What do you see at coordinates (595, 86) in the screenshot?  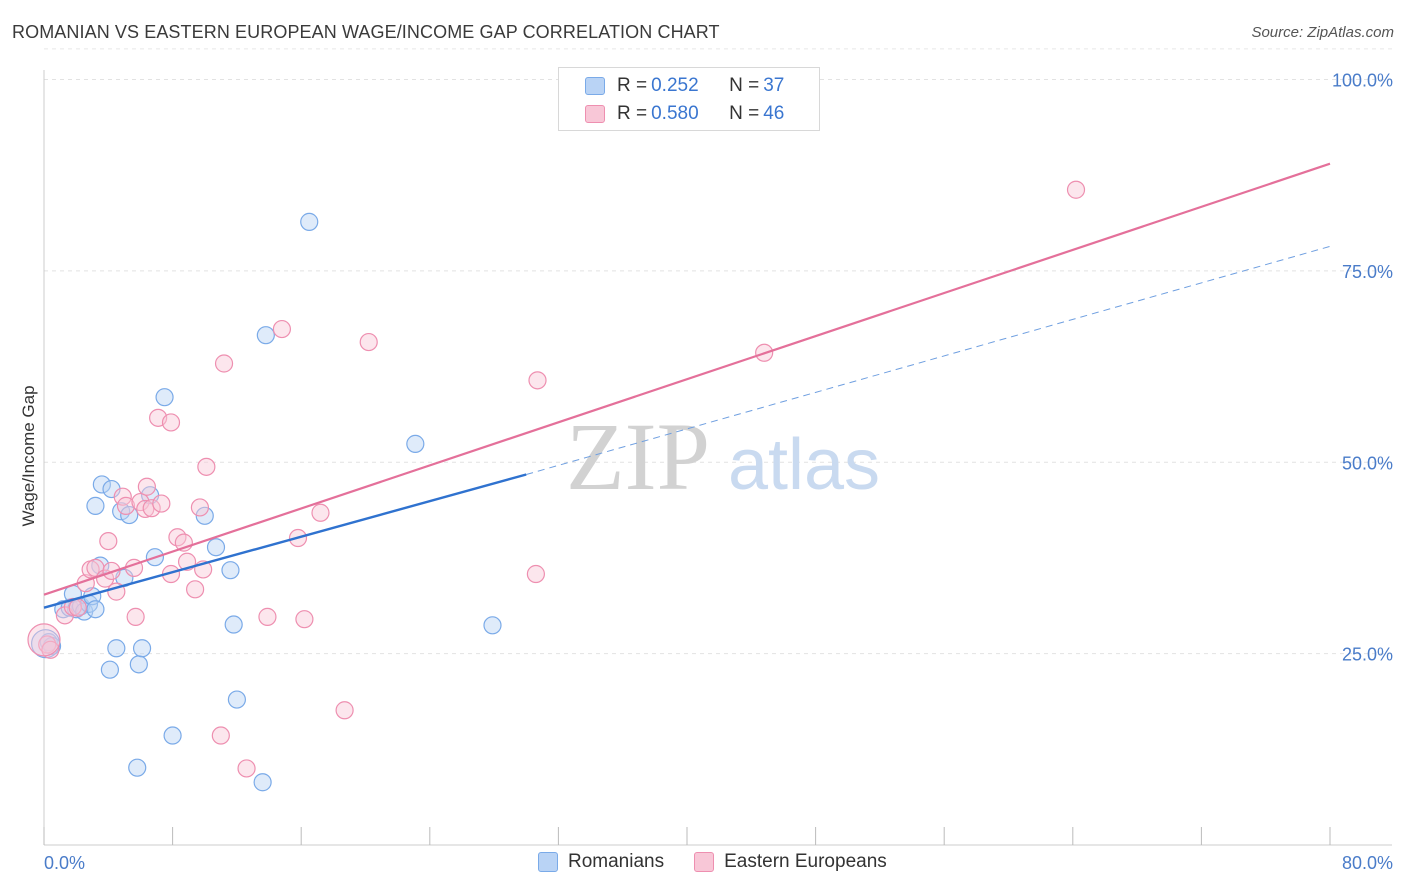 I see `romanians-swatch` at bounding box center [595, 86].